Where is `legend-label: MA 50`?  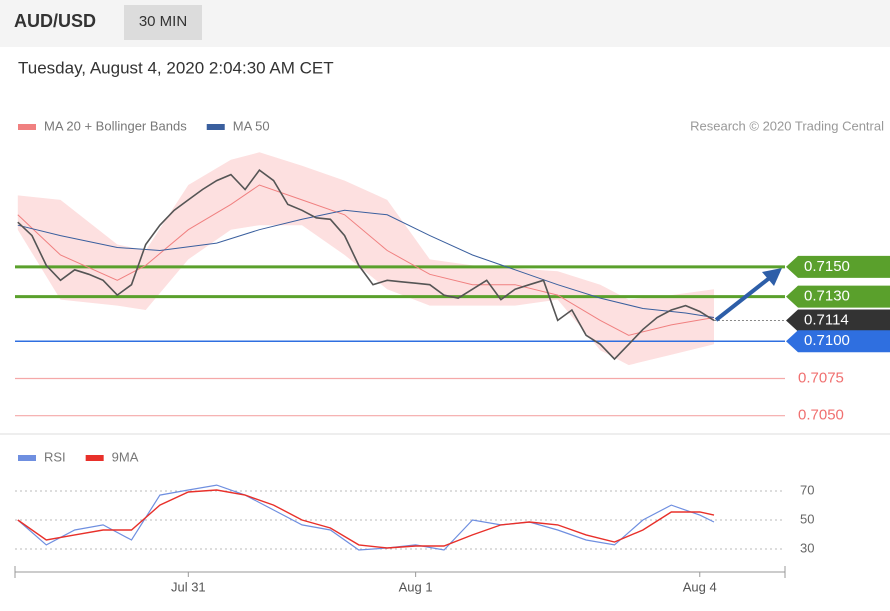
legend-label: MA 50 is located at coordinates (251, 125).